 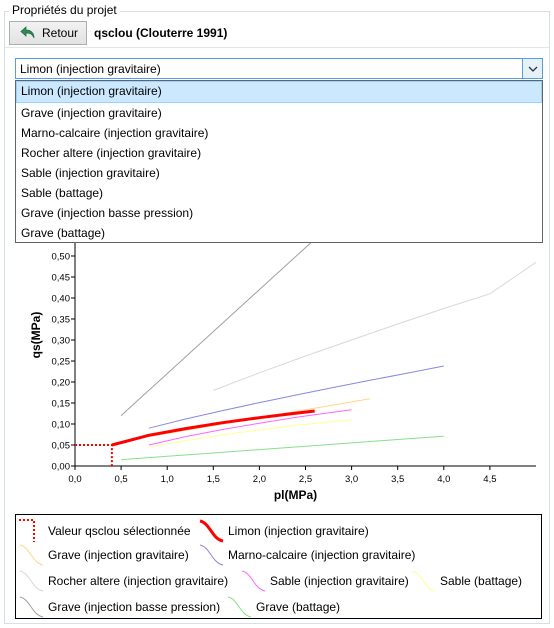 What do you see at coordinates (532, 68) in the screenshot?
I see `chevron-down-icon` at bounding box center [532, 68].